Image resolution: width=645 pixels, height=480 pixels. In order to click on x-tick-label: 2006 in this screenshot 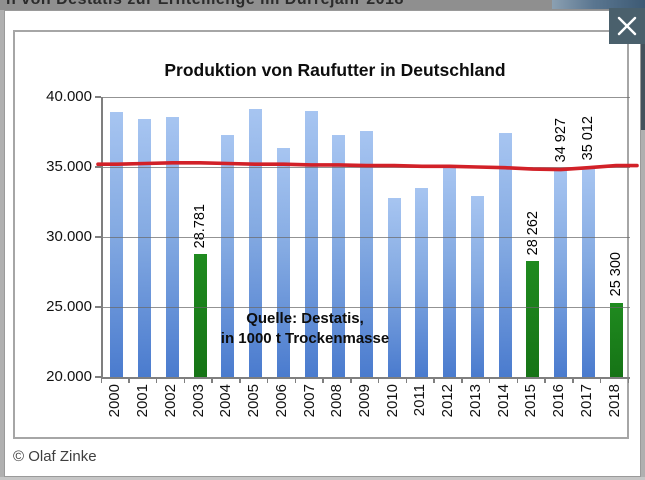, I will do `click(281, 401)`.